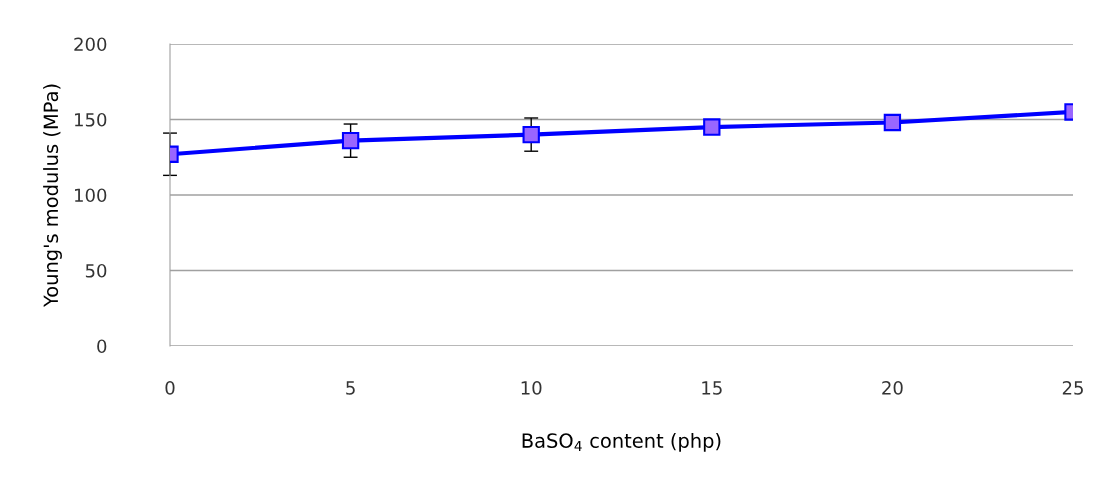 The image size is (1109, 493). What do you see at coordinates (531, 388) in the screenshot?
I see `x-tick-label: 10` at bounding box center [531, 388].